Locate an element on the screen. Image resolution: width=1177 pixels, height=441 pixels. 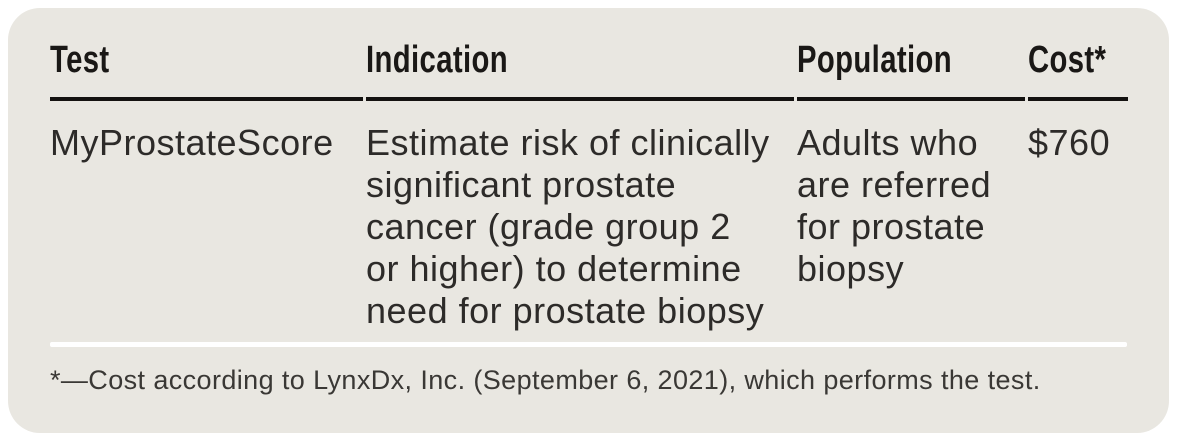
column-header-indication: Indication is located at coordinates (580, 69).